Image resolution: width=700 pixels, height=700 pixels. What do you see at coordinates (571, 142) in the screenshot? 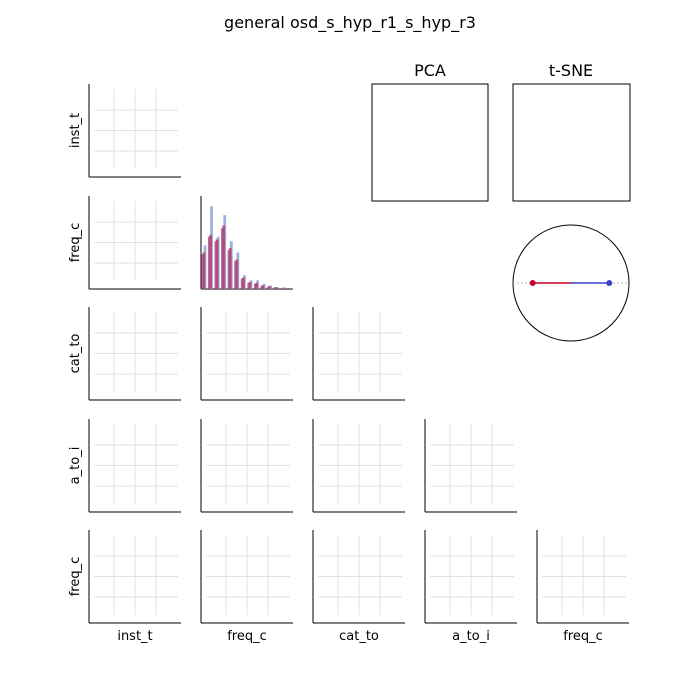
I see `tsne-panel` at bounding box center [571, 142].